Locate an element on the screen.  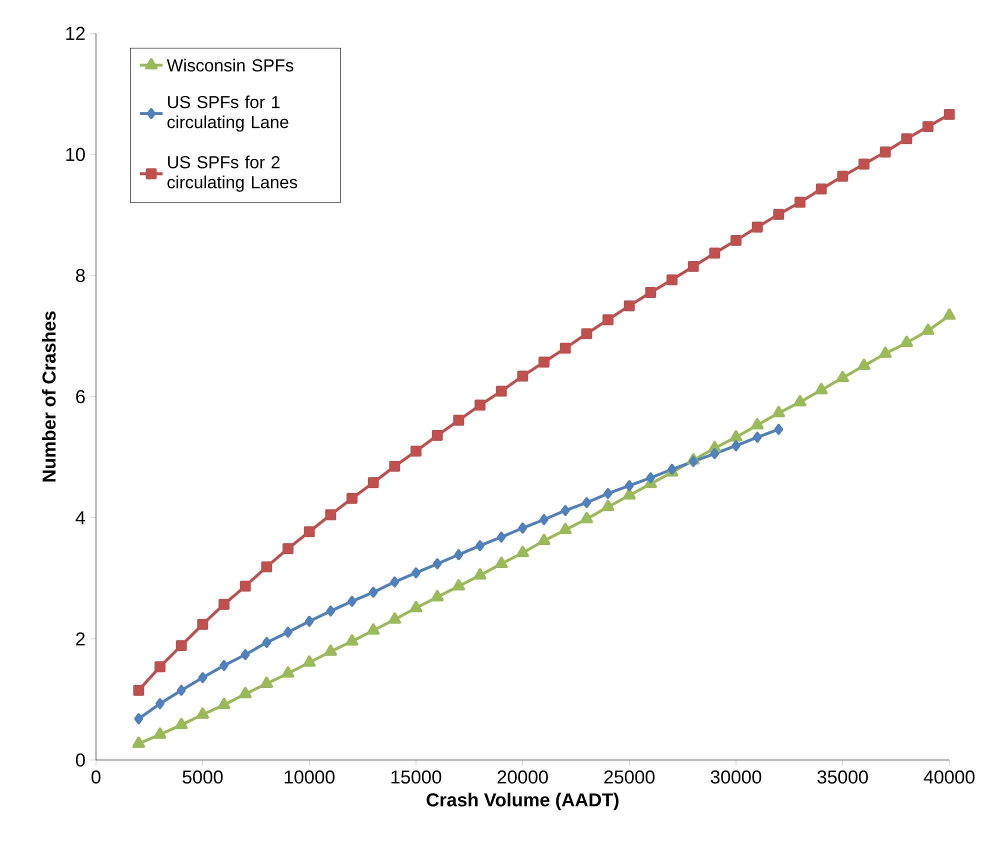
legend-label: US SPFs for 1 circulating Lane is located at coordinates (227, 114).